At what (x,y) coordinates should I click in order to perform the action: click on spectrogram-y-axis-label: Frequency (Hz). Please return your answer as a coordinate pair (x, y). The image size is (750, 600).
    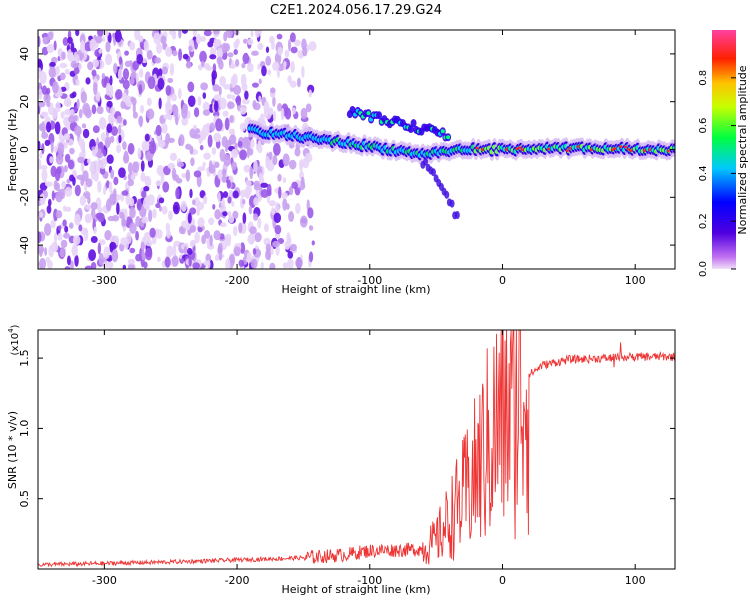
    Looking at the image, I should click on (12, 150).